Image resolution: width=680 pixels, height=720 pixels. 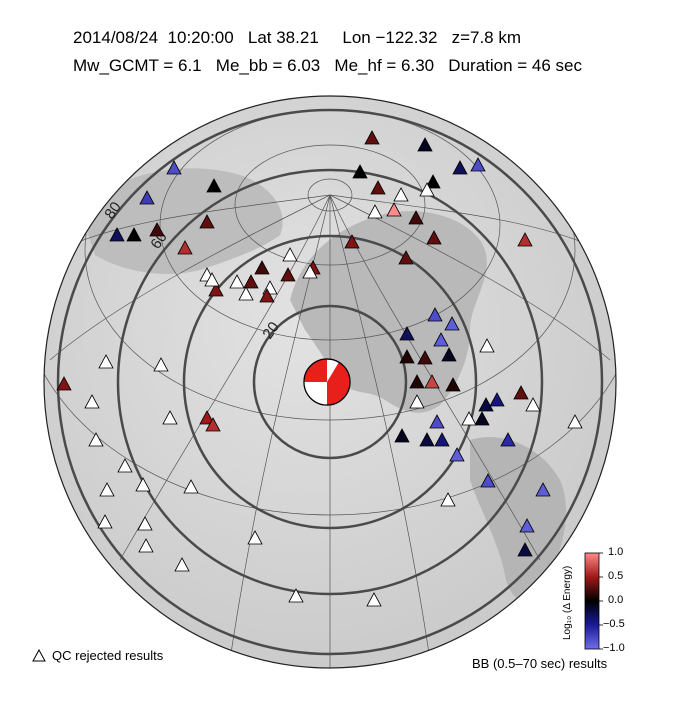 I want to click on colorbar-tick: −1.0, so click(x=614, y=648).